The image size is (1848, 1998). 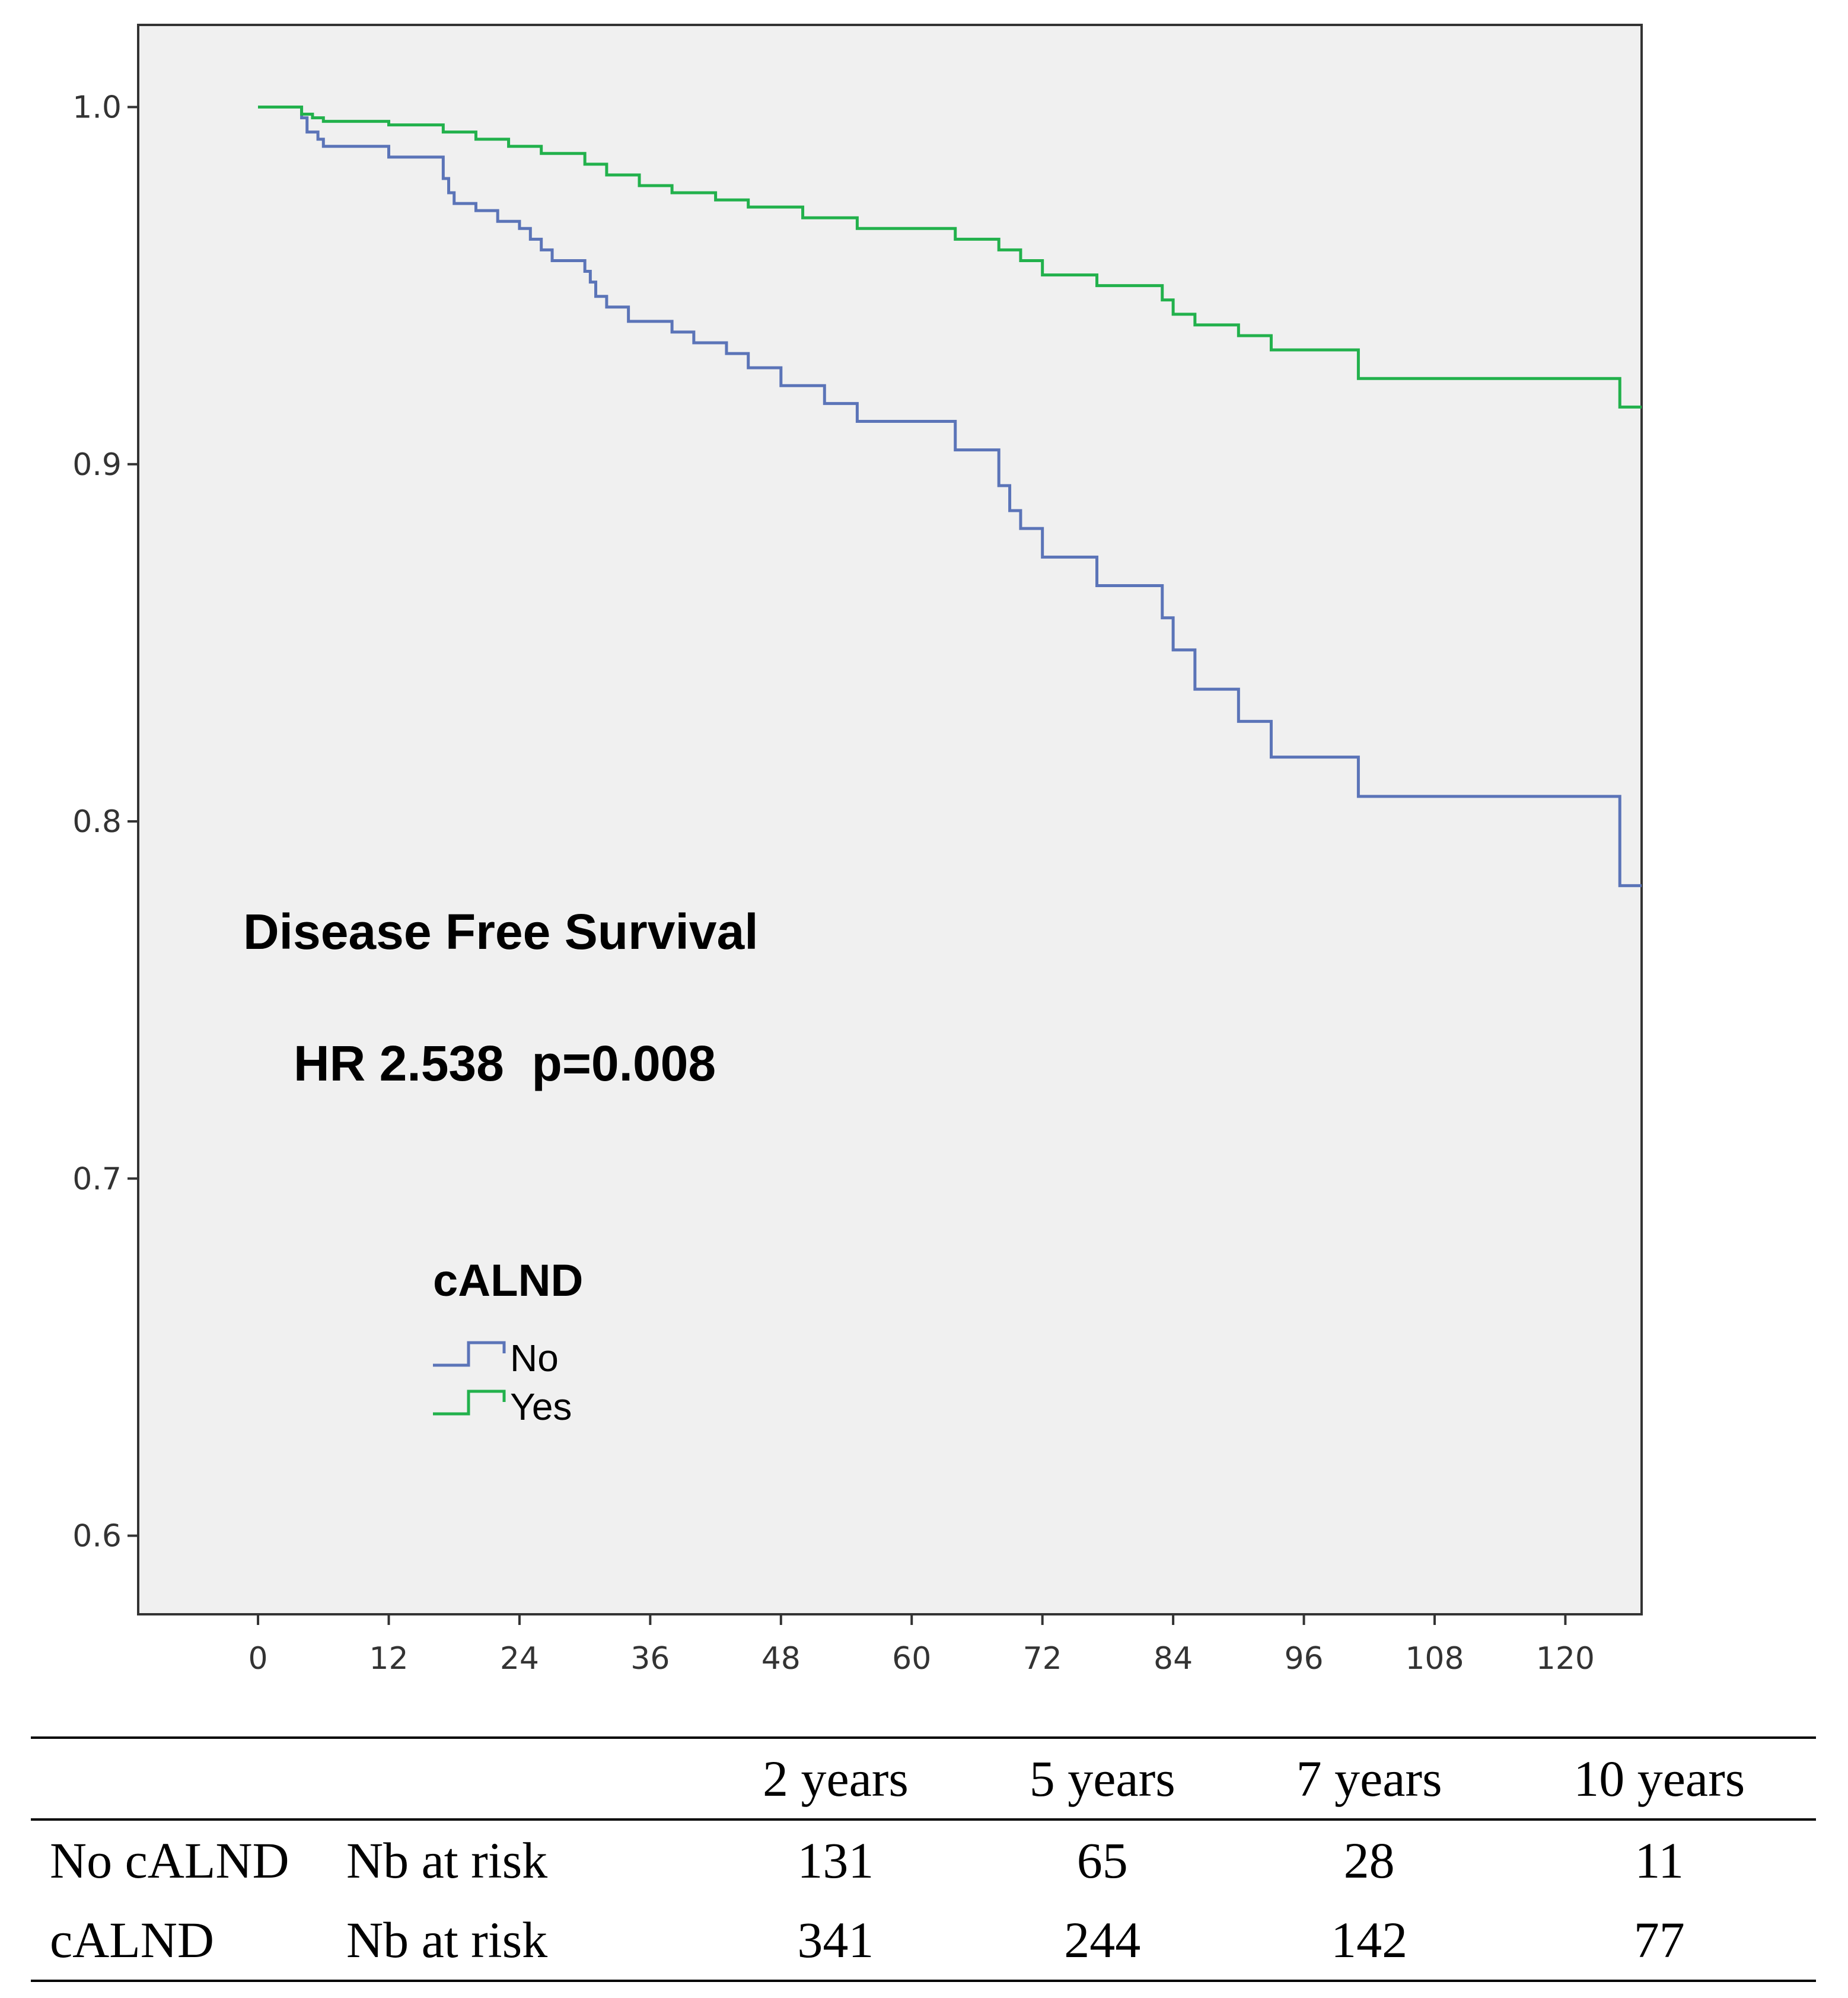 I want to click on x-tick-label: 24, so click(x=519, y=1659).